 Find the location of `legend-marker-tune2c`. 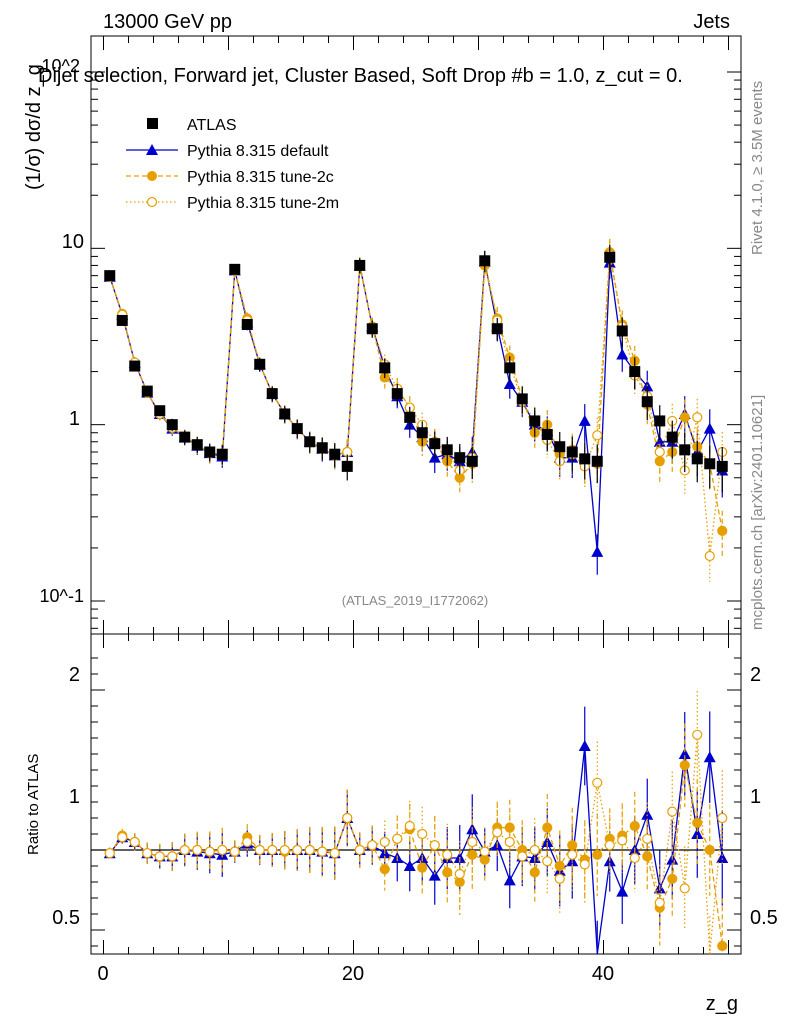

legend-marker-tune2c is located at coordinates (152, 176).